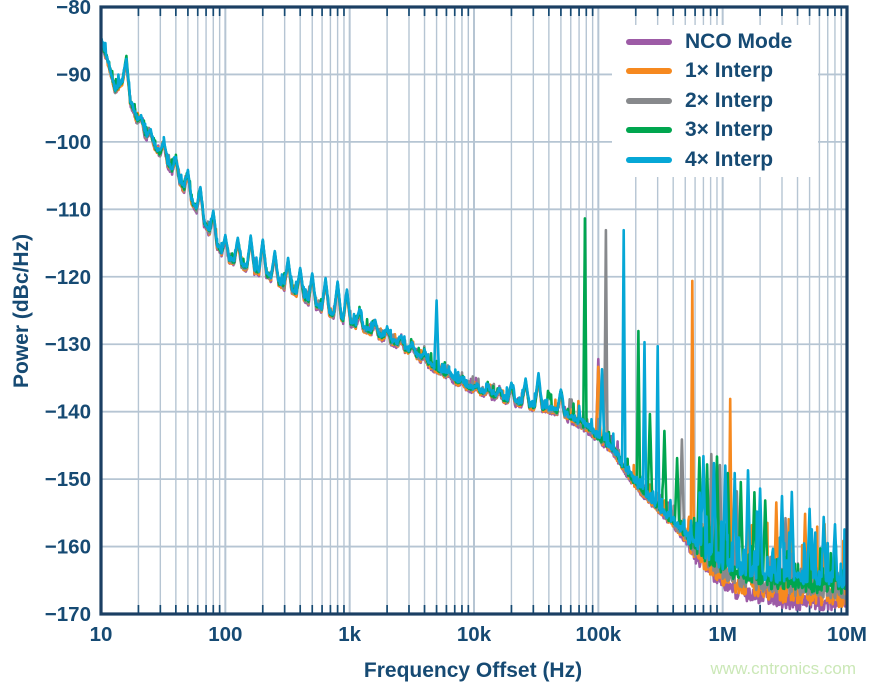 The width and height of the screenshot is (872, 689). What do you see at coordinates (847, 634) in the screenshot?
I see `x-tick-label: 10M` at bounding box center [847, 634].